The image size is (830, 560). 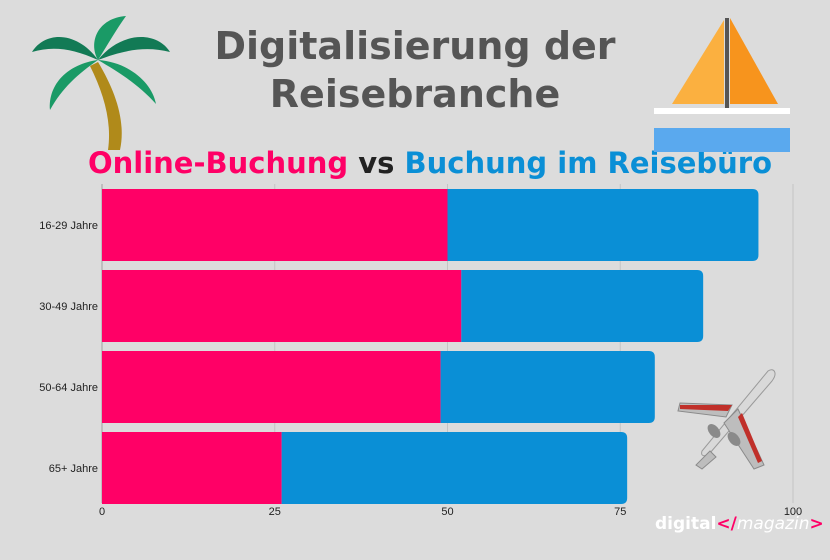 I want to click on x-tick-label: 50, so click(x=447, y=512).